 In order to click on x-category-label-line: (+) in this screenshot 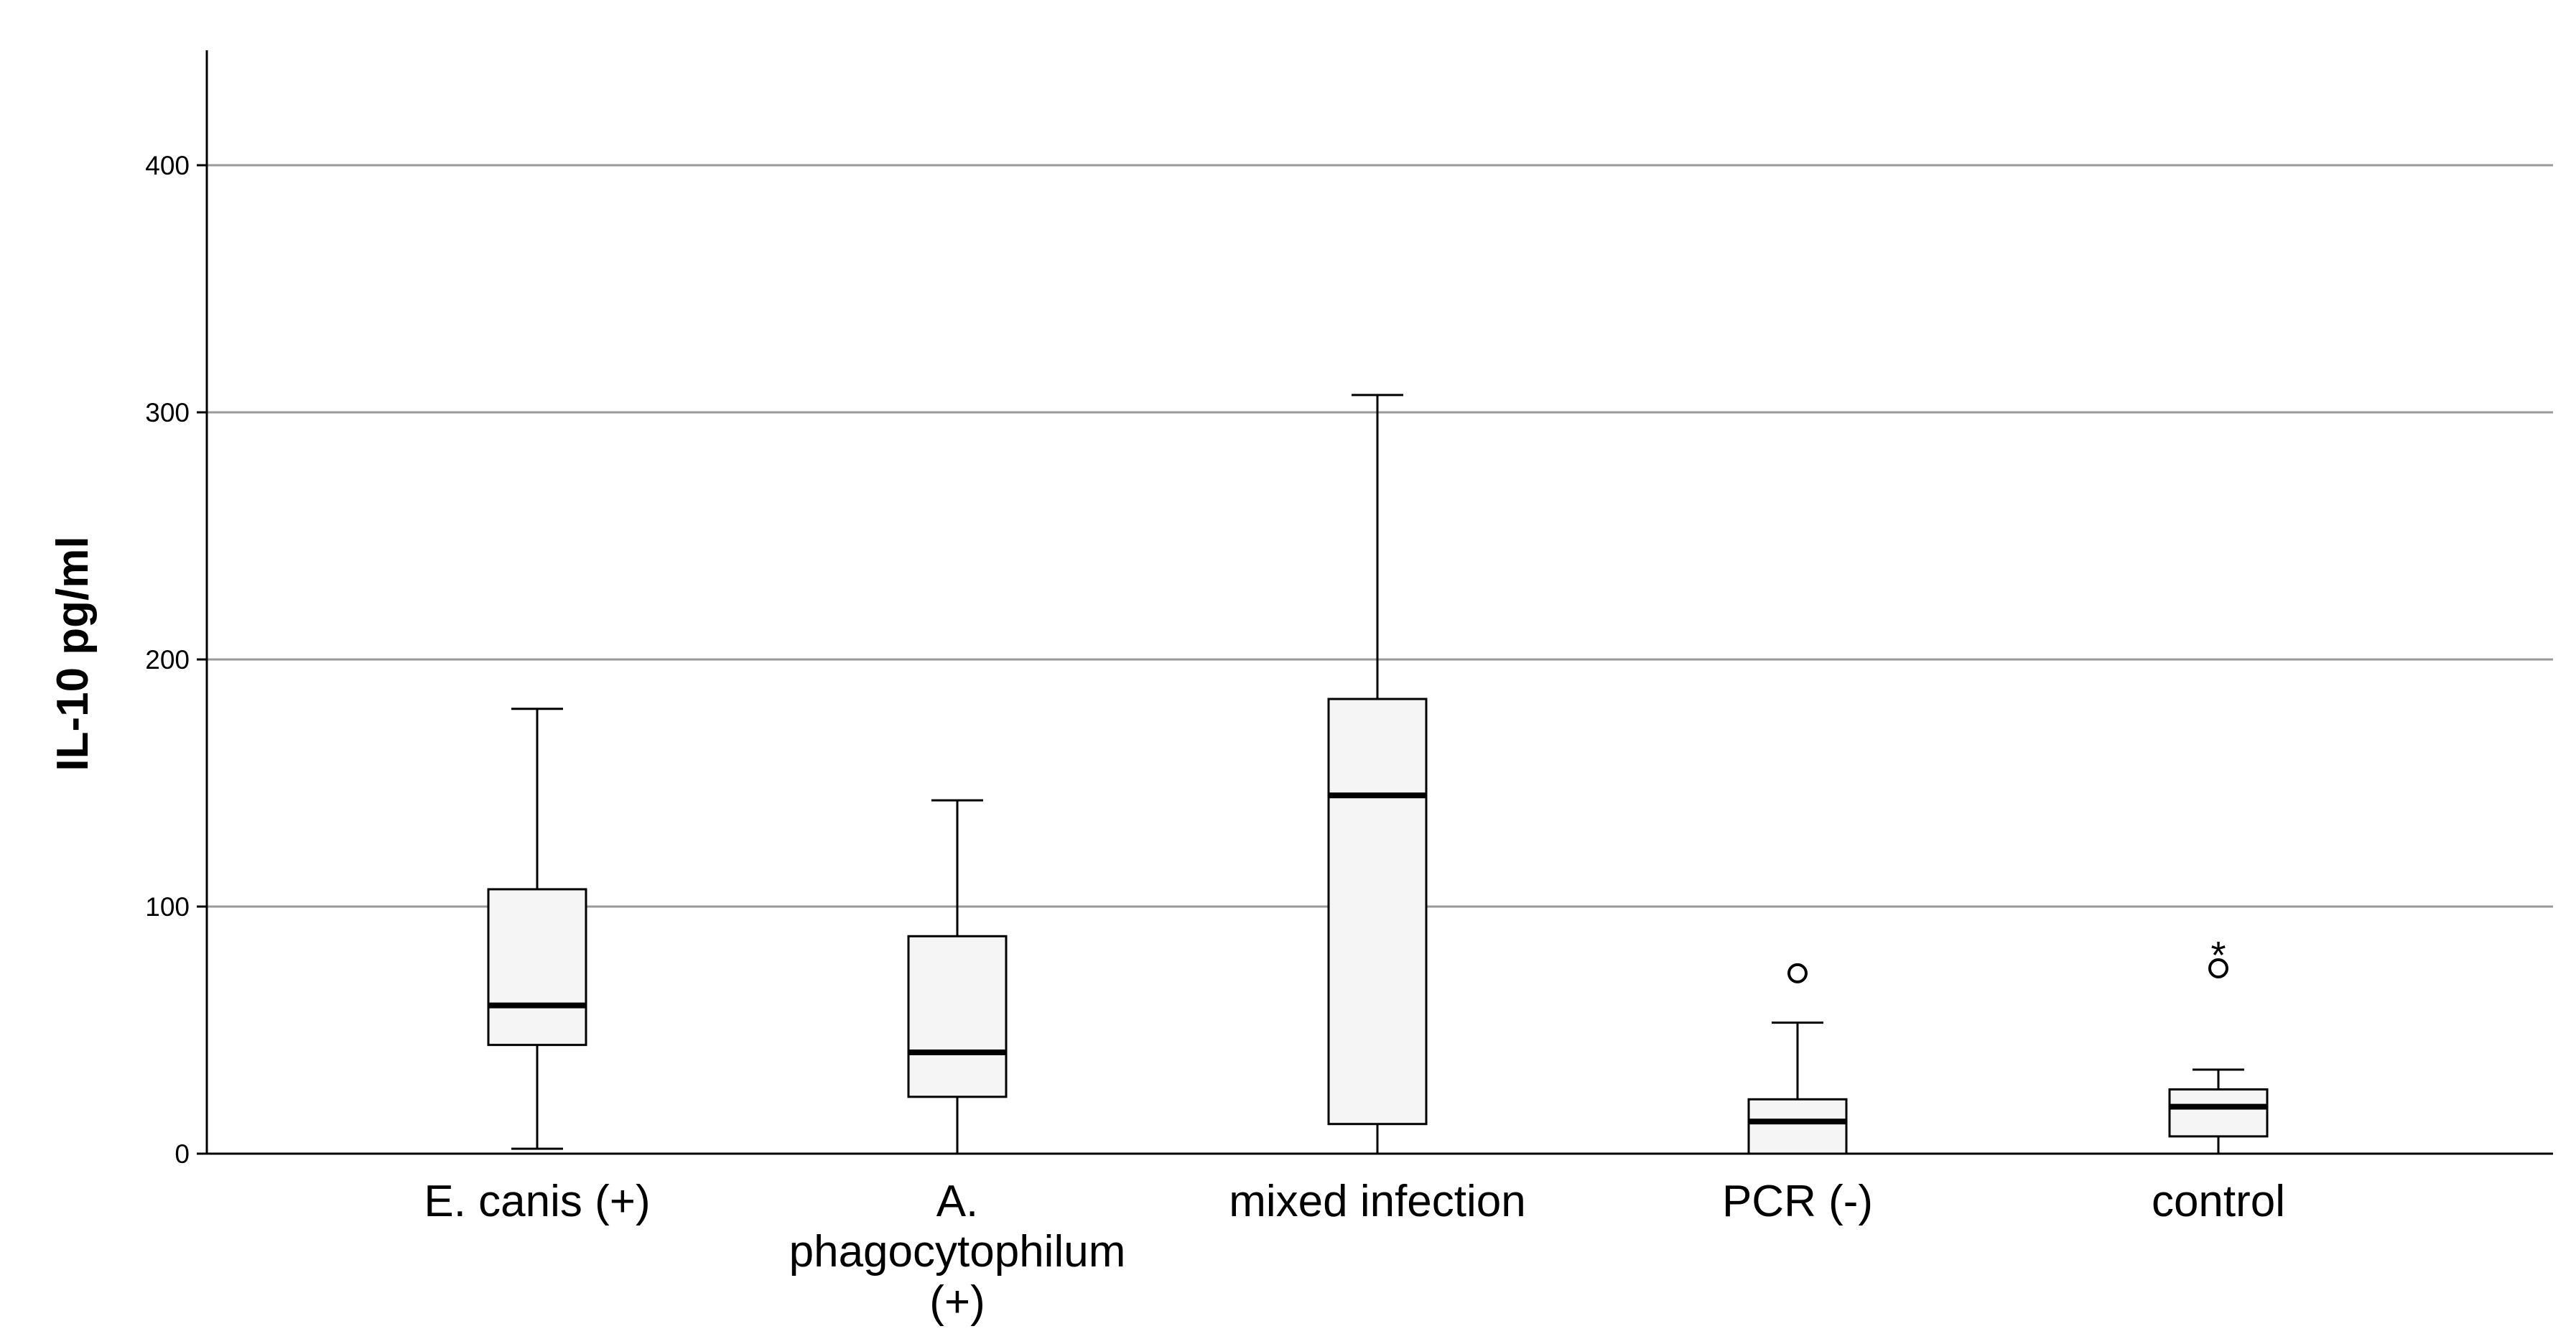, I will do `click(957, 1302)`.